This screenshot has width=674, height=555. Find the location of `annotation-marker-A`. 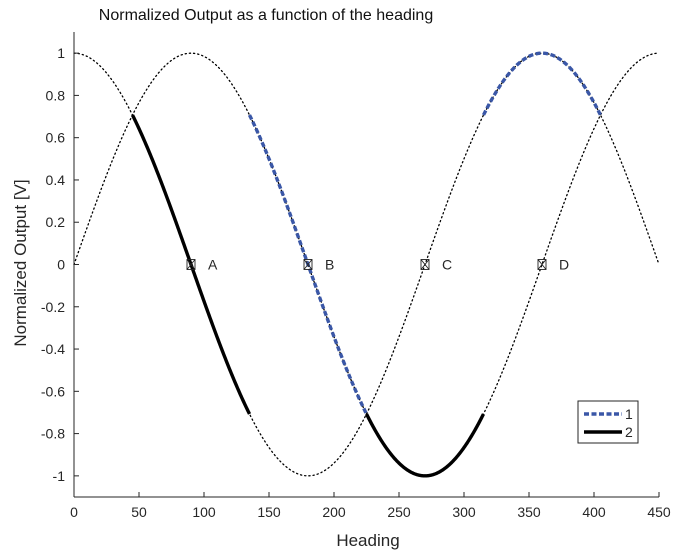

annotation-marker-A is located at coordinates (191, 264).